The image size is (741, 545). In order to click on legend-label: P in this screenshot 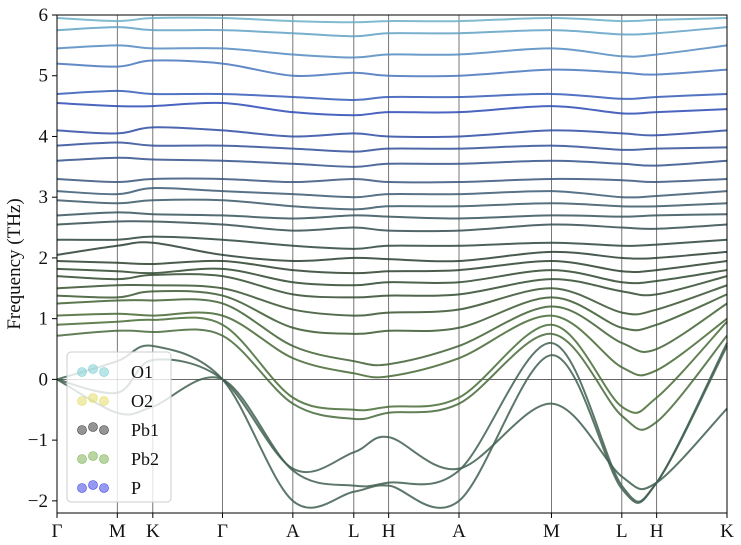, I will do `click(136, 488)`.